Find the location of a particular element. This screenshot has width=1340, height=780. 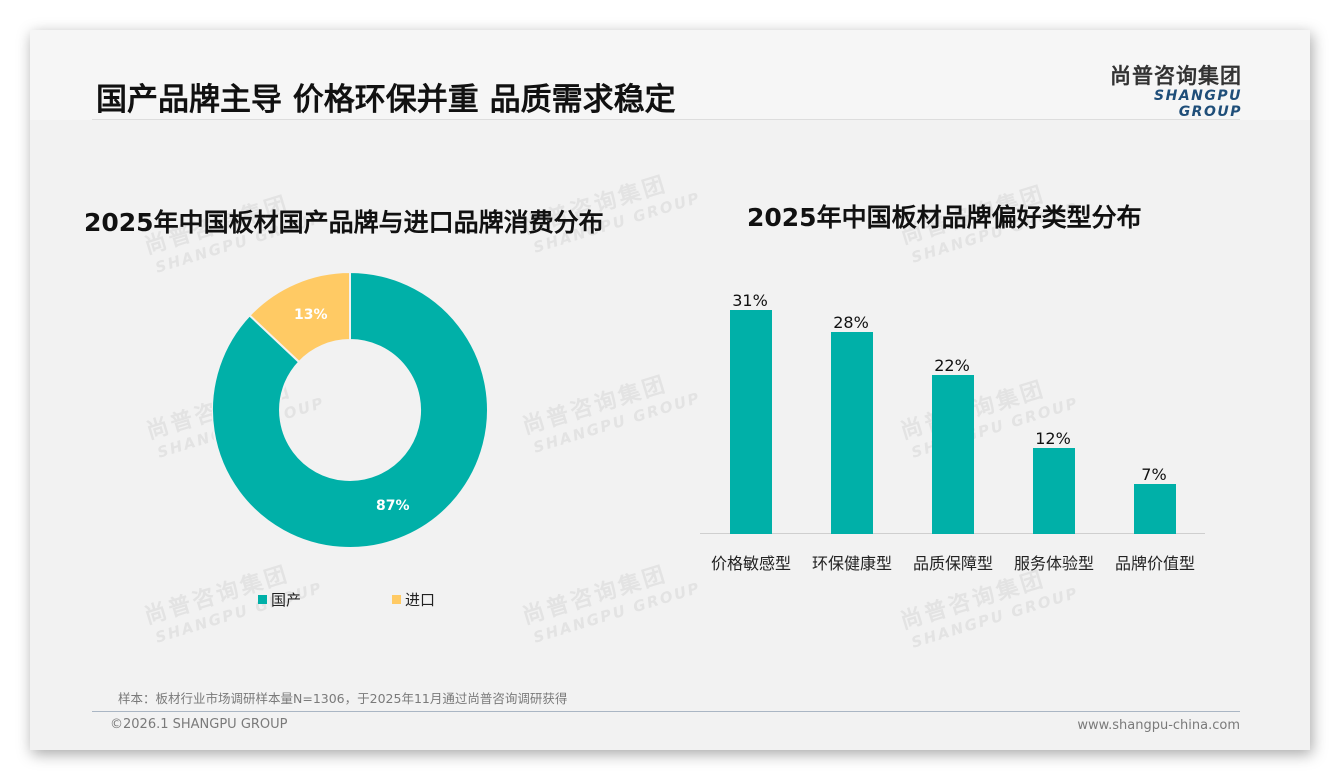

legend-item-domestic: 国产 is located at coordinates (279, 599).